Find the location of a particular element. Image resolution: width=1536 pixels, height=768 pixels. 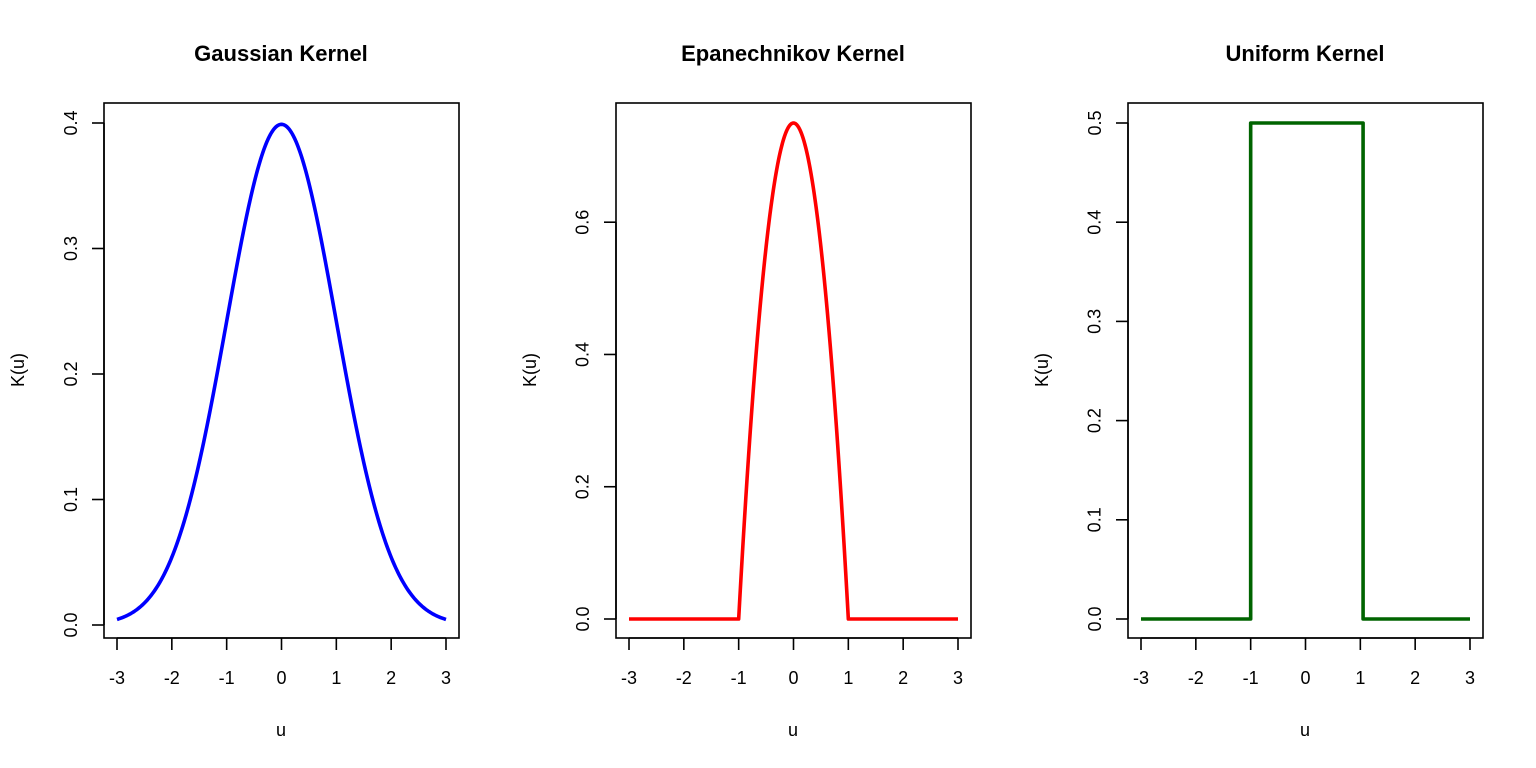

panel-title: Gaussian Kernel is located at coordinates (281, 53).